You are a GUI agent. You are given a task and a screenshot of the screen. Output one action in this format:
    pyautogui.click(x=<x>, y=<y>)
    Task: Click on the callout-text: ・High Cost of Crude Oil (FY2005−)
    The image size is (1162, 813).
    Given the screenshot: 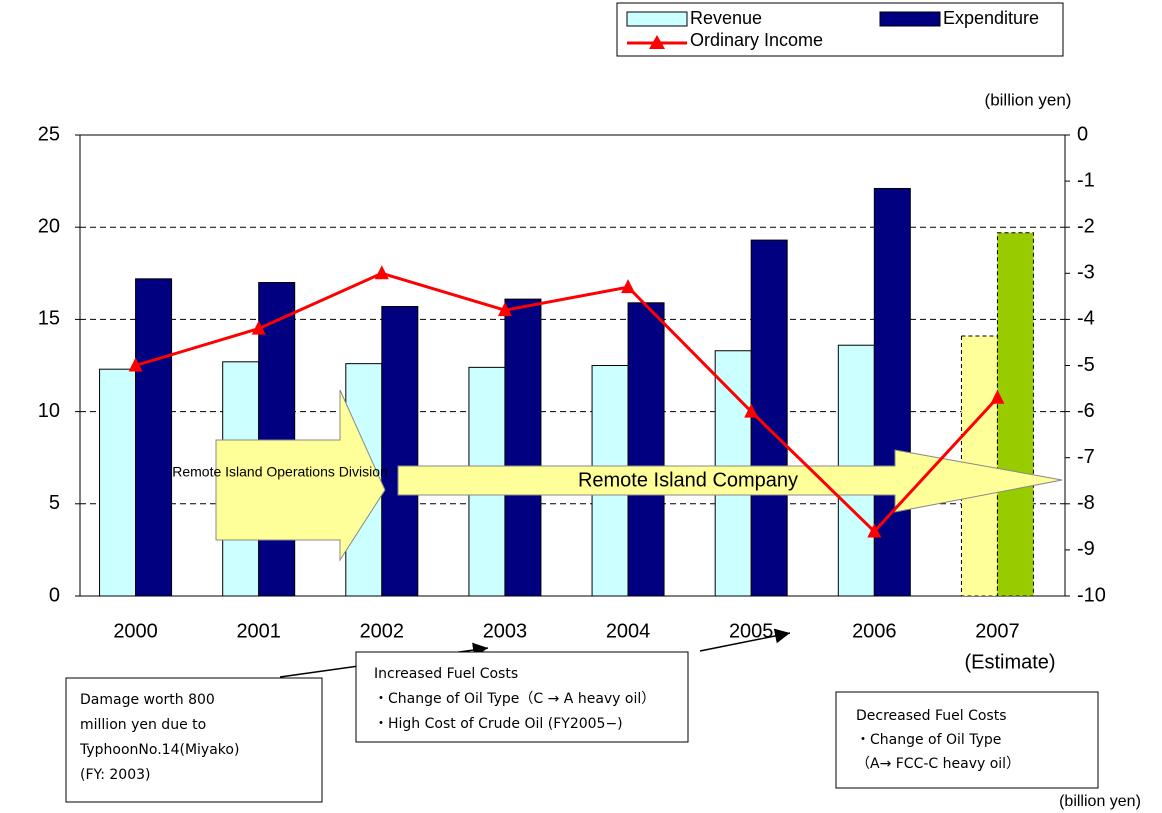 What is the action you would take?
    pyautogui.click(x=498, y=724)
    